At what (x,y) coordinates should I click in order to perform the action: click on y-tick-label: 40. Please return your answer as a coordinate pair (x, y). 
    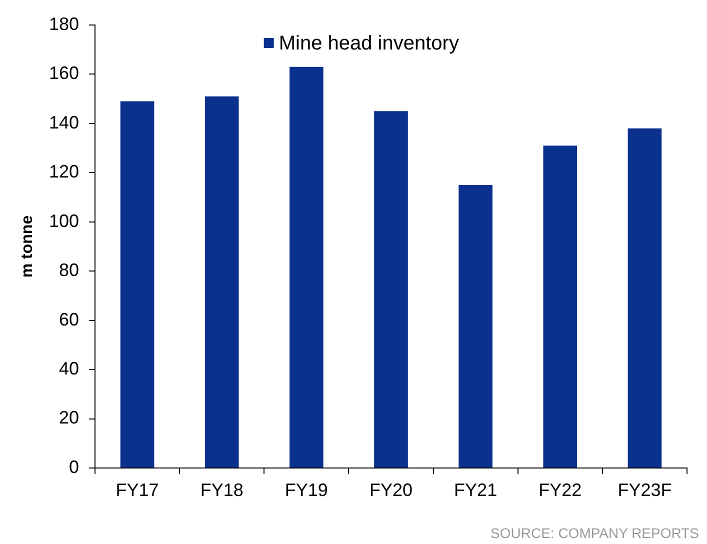
    Looking at the image, I should click on (68, 368).